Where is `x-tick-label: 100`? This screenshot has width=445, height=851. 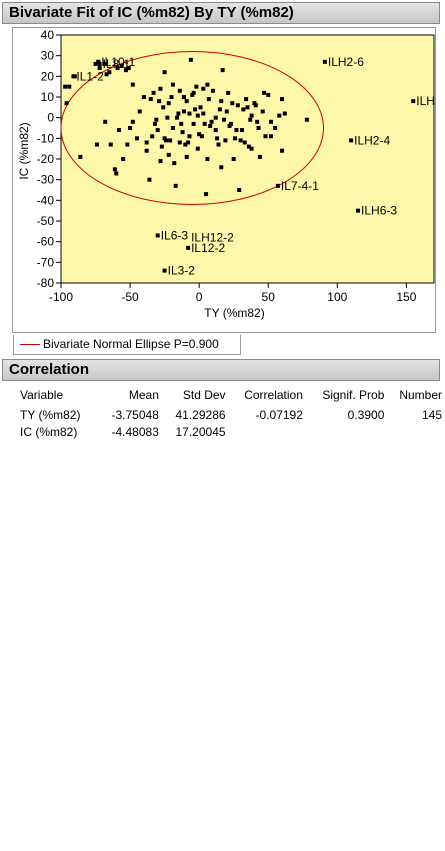 x-tick-label: 100 is located at coordinates (337, 297).